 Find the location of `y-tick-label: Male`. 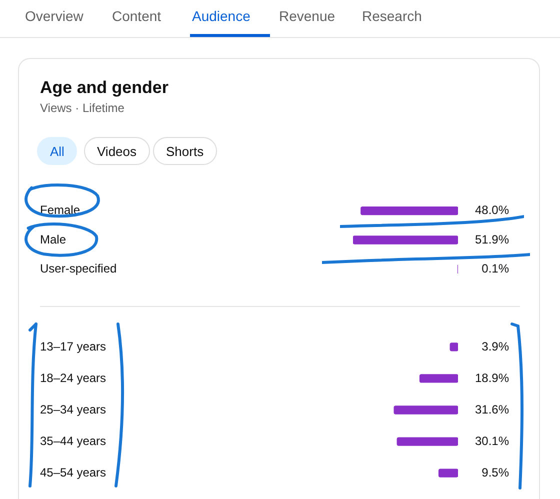

y-tick-label: Male is located at coordinates (53, 239).